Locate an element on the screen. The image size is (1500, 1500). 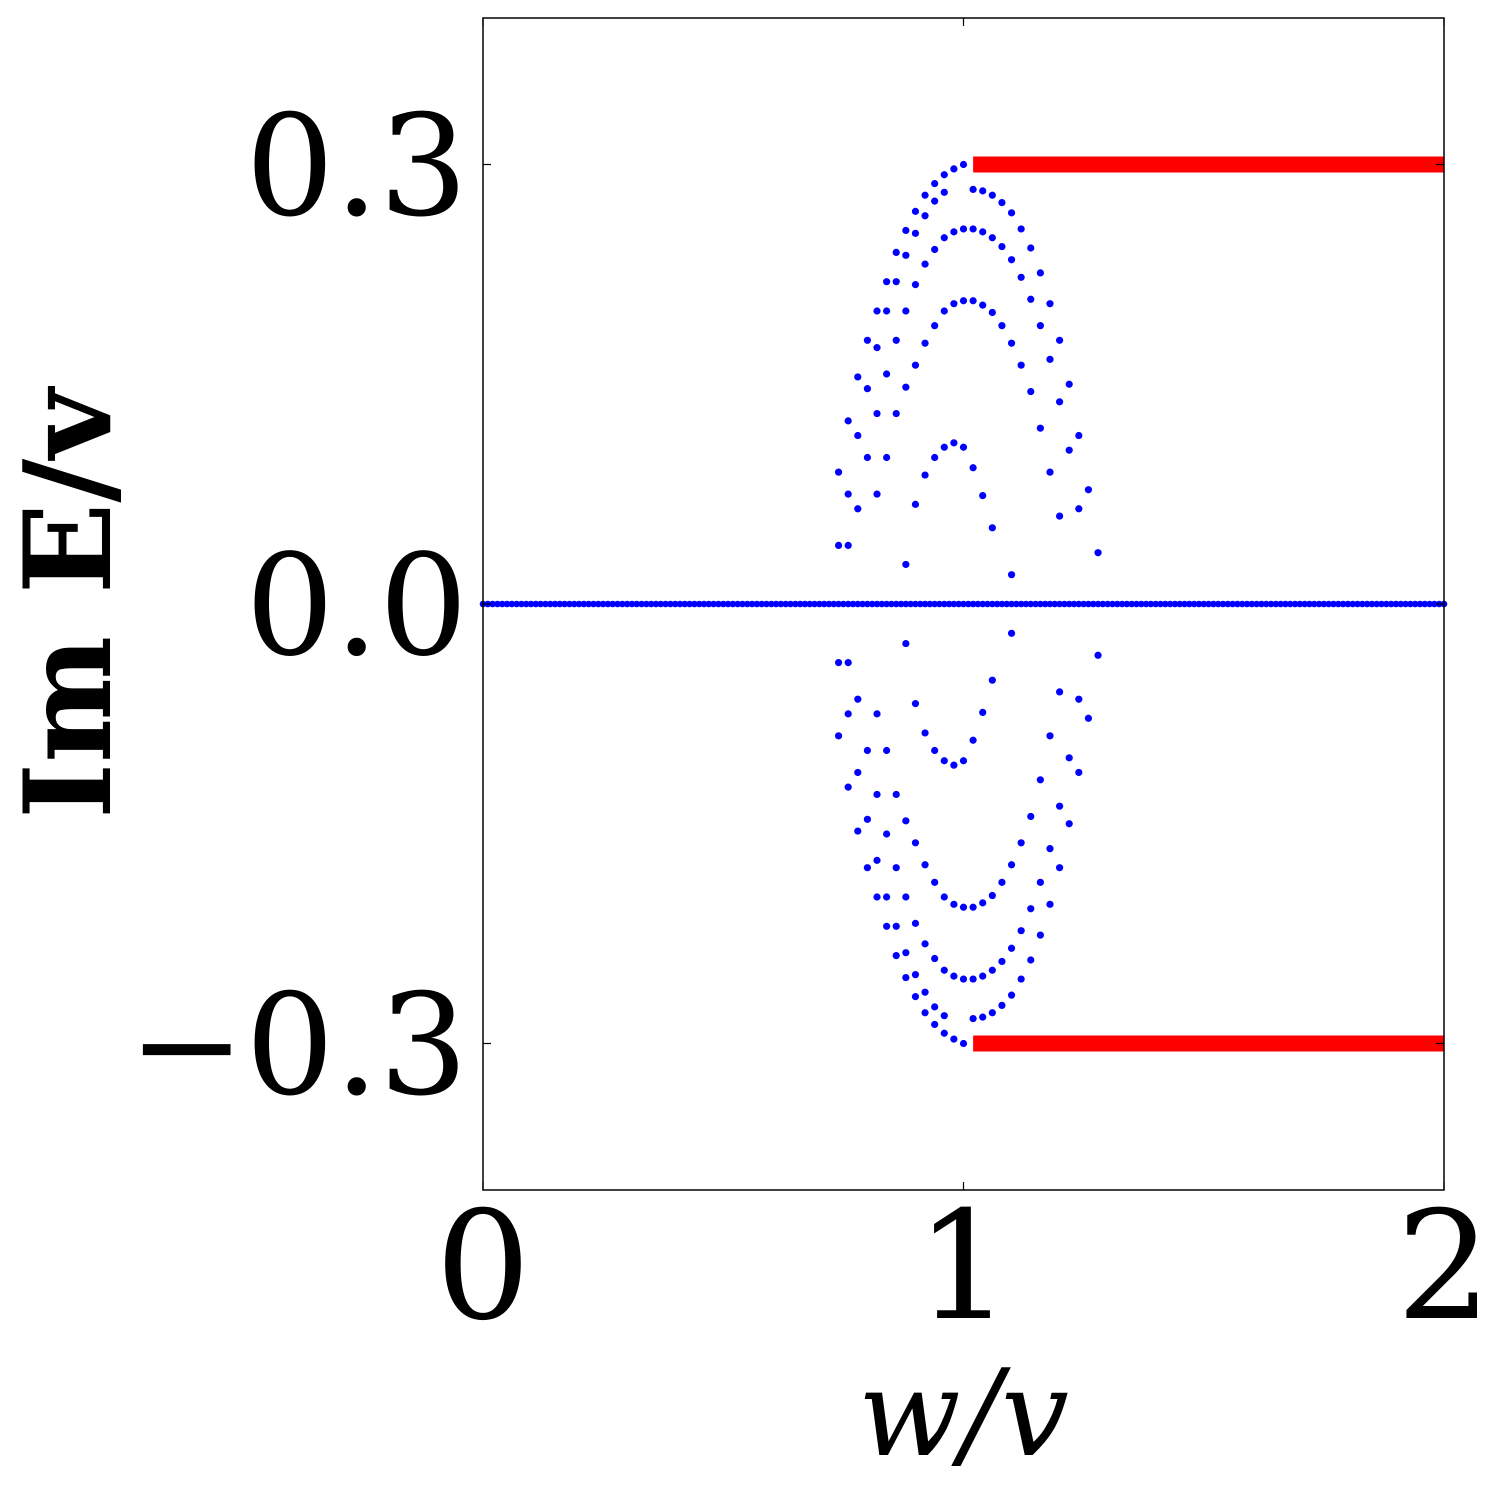
x-axis-label: w/v is located at coordinates (963, 1414).